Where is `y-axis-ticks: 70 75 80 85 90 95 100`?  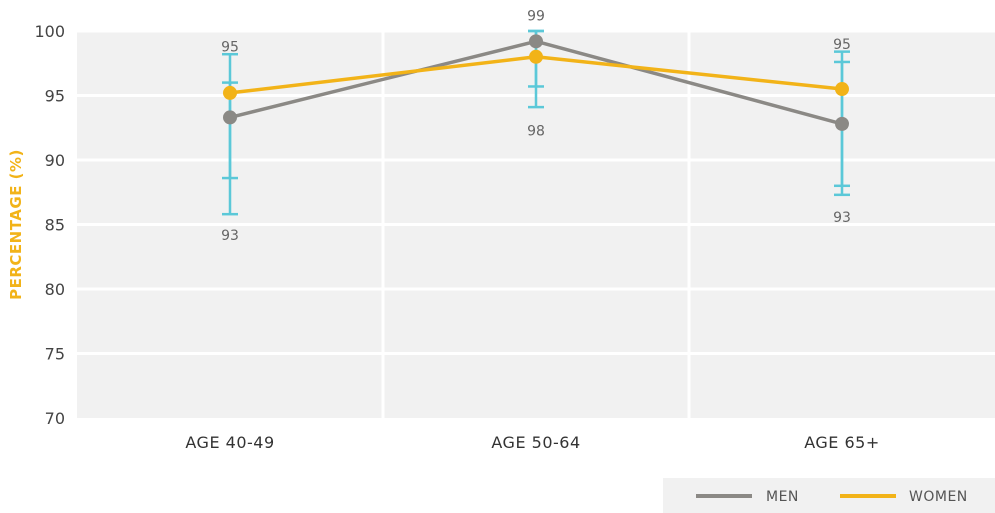 y-axis-ticks: 70 75 80 85 90 95 100 is located at coordinates (49, 225).